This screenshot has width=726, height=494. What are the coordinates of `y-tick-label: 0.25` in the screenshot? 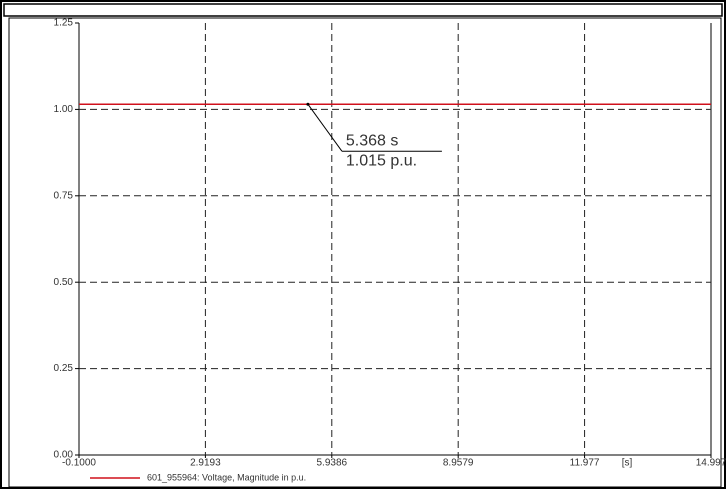 It's located at (64, 368).